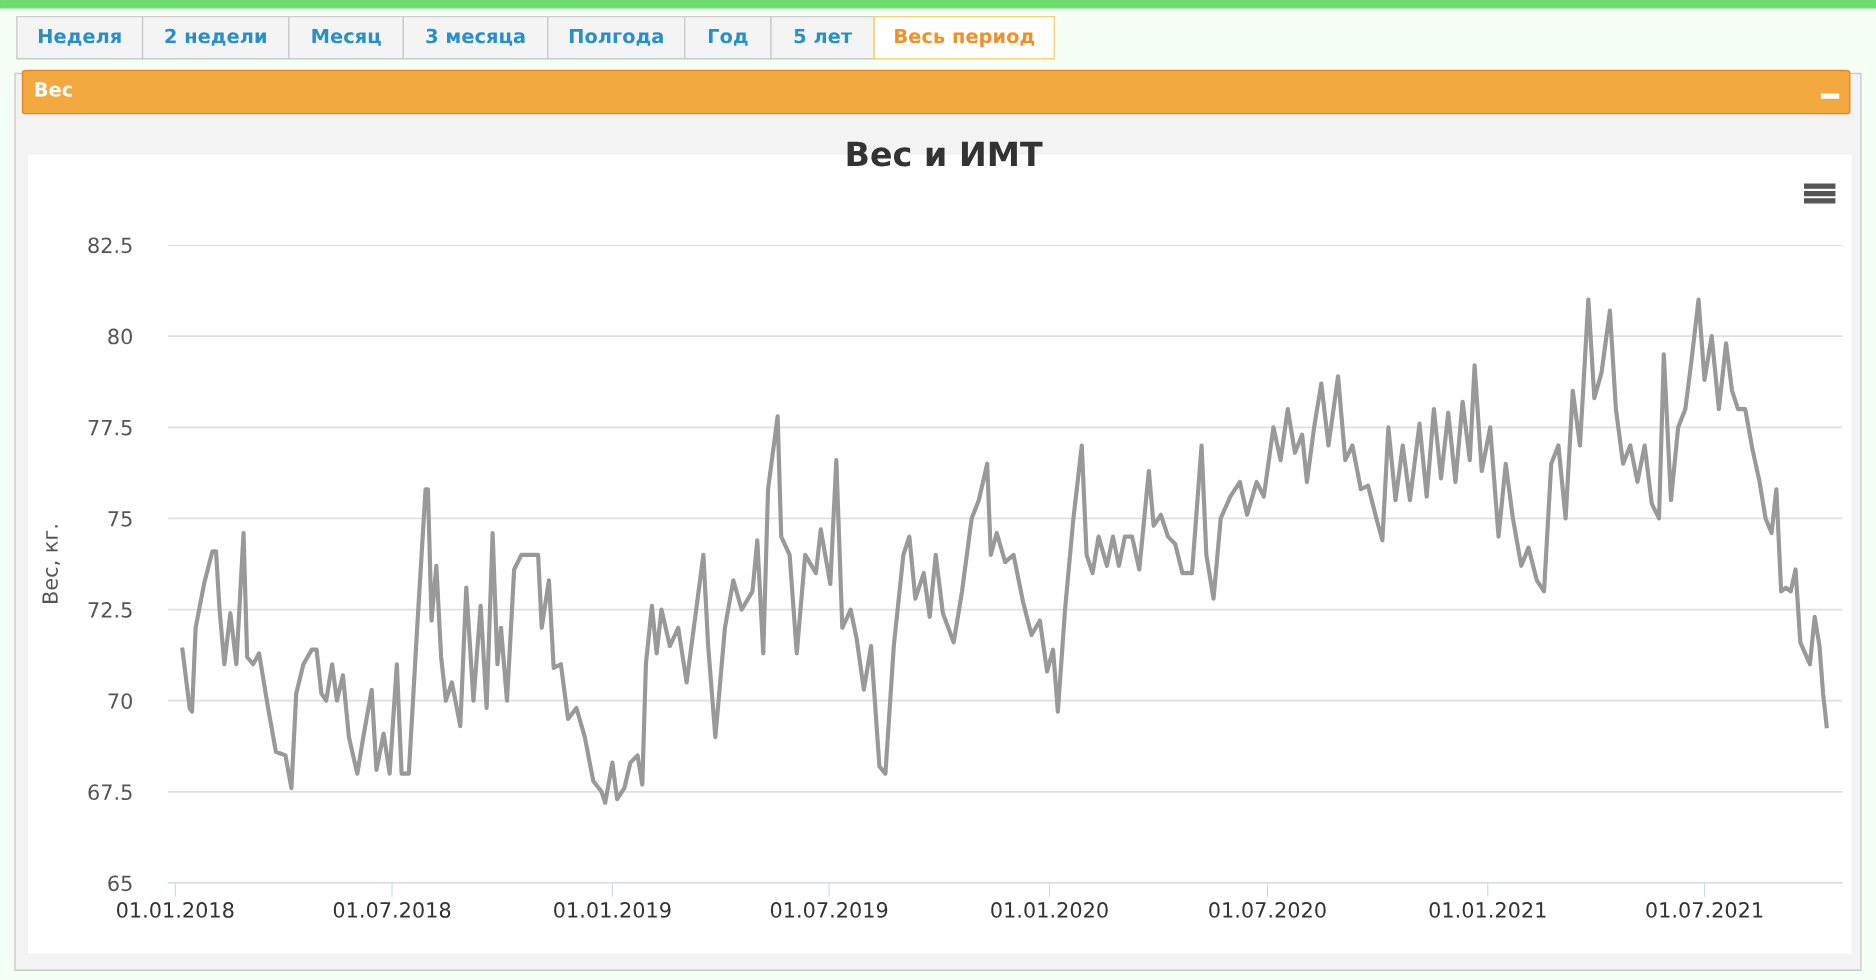  Describe the element at coordinates (612, 910) in the screenshot. I see `x-tick-label: 01.01.2019` at that location.